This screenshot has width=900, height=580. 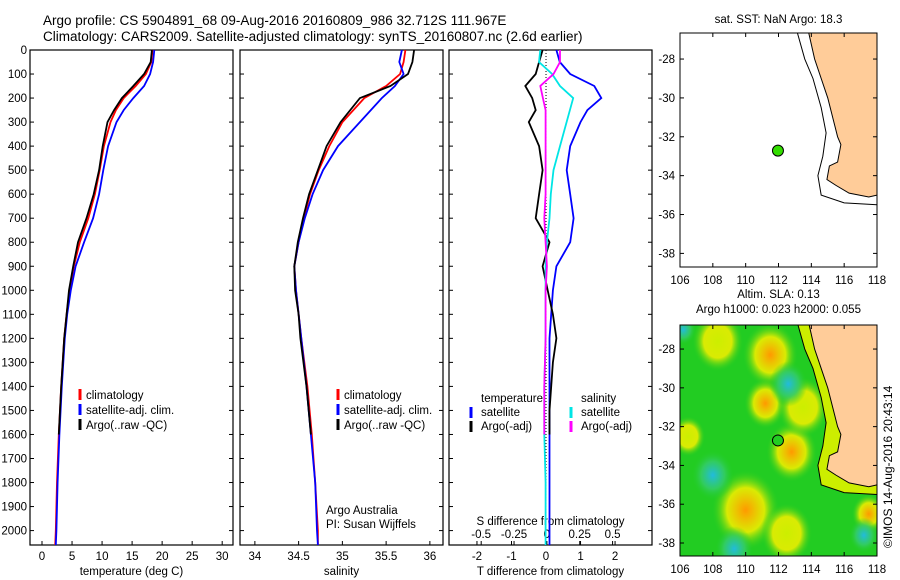 What do you see at coordinates (14, 508) in the screenshot?
I see `depth-tick-label: 1900` at bounding box center [14, 508].